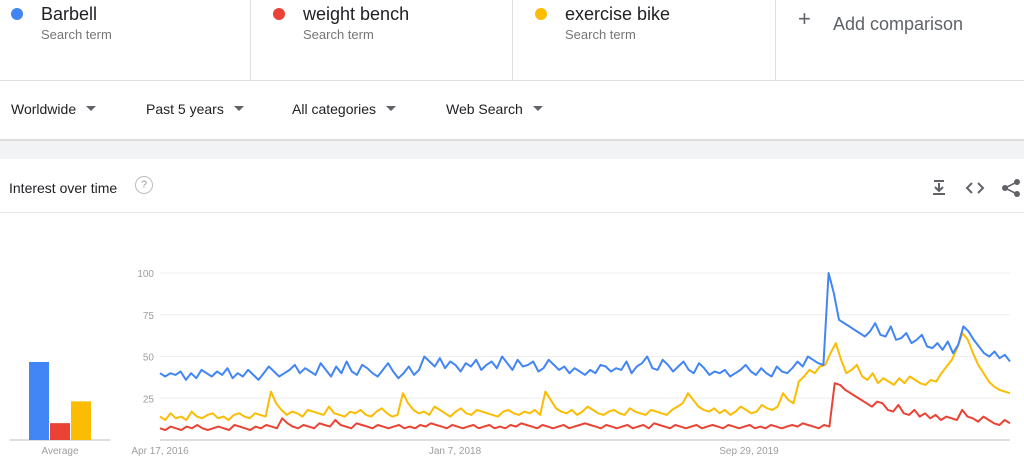  I want to click on share-icon, so click(1011, 188).